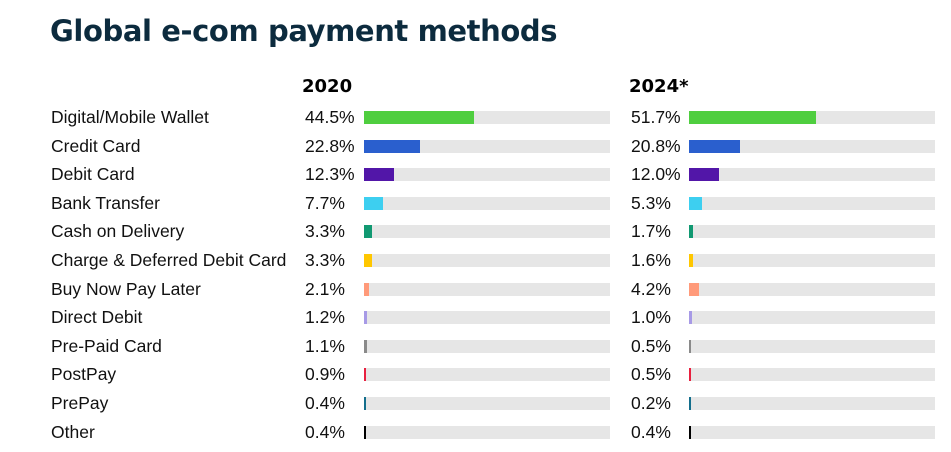 This screenshot has width=951, height=452. What do you see at coordinates (325, 288) in the screenshot?
I see `value-label-2020: 2.1%` at bounding box center [325, 288].